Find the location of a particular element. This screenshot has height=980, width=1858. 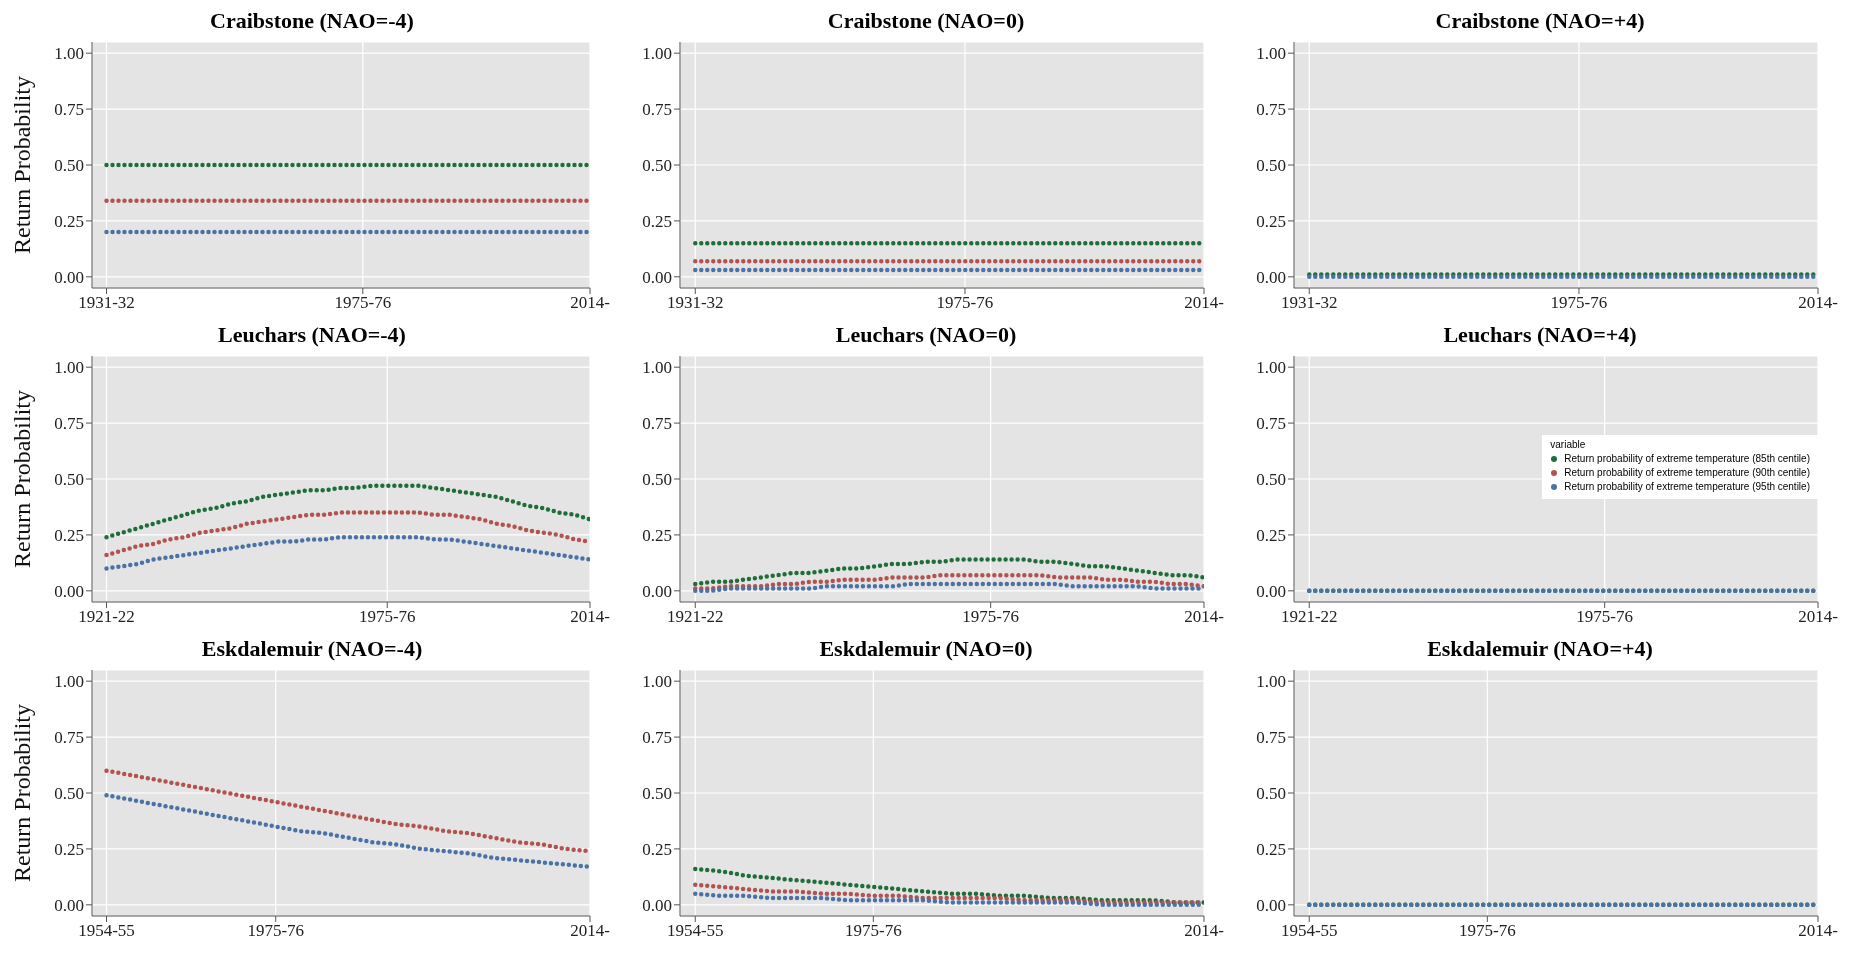

legend-label: Return probability of extreme temperature (95th centile) is located at coordinates (1687, 487).